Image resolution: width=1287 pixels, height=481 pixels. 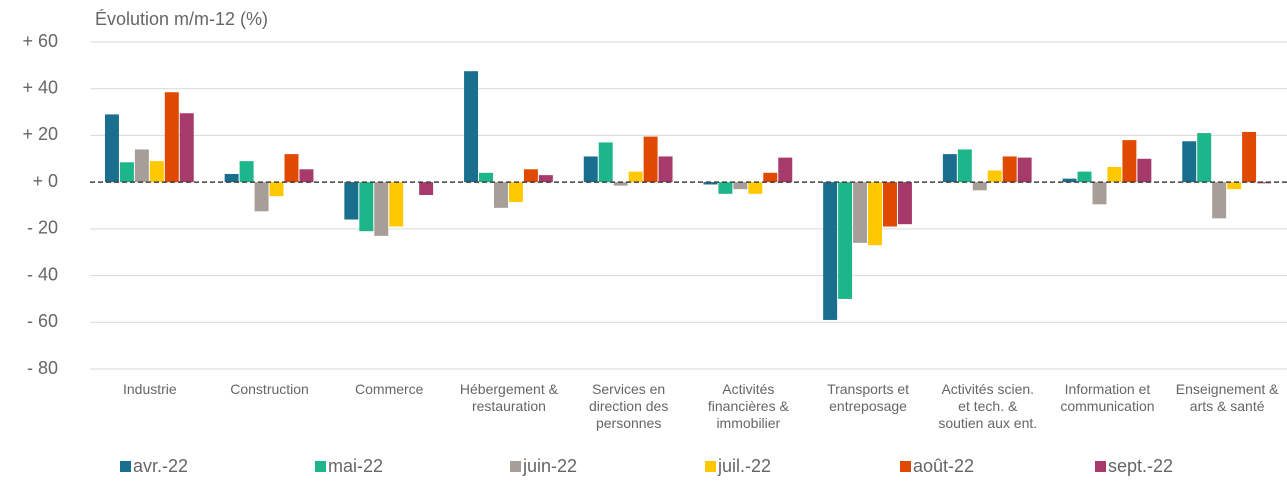 I want to click on x-tick-label: Hébergement & restauration, so click(x=509, y=397).